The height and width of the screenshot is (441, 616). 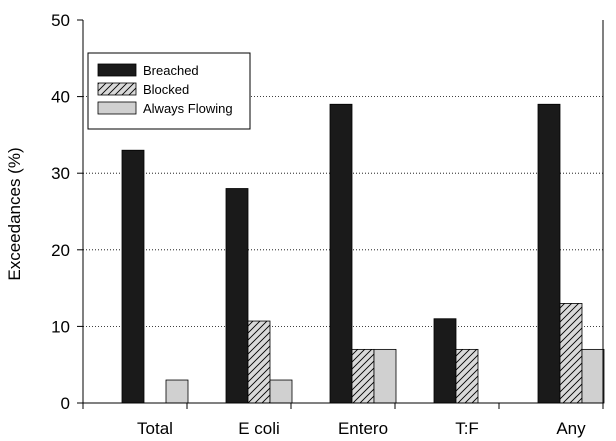 What do you see at coordinates (14, 213) in the screenshot?
I see `y-axis-label: Exceedances (%)` at bounding box center [14, 213].